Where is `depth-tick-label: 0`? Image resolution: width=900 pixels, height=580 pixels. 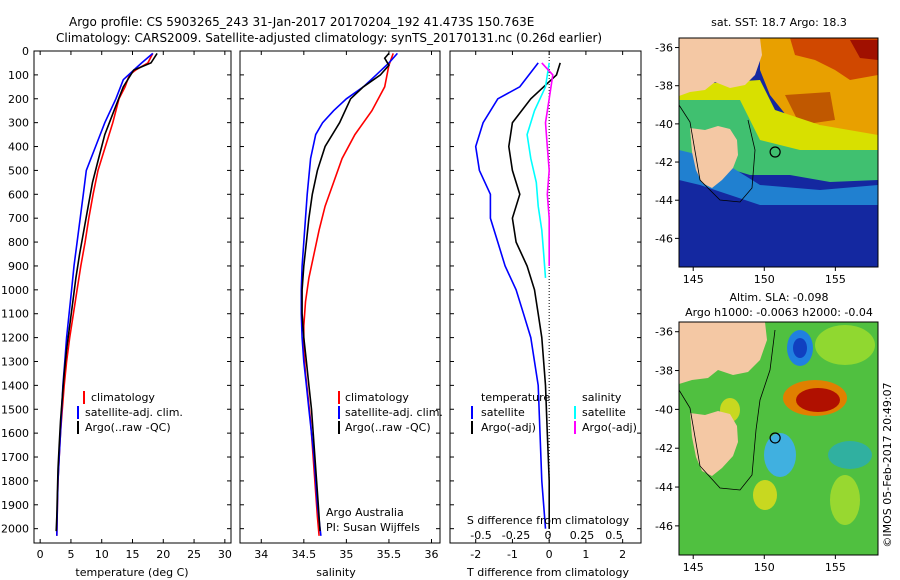 depth-tick-label: 0 is located at coordinates (25, 51).